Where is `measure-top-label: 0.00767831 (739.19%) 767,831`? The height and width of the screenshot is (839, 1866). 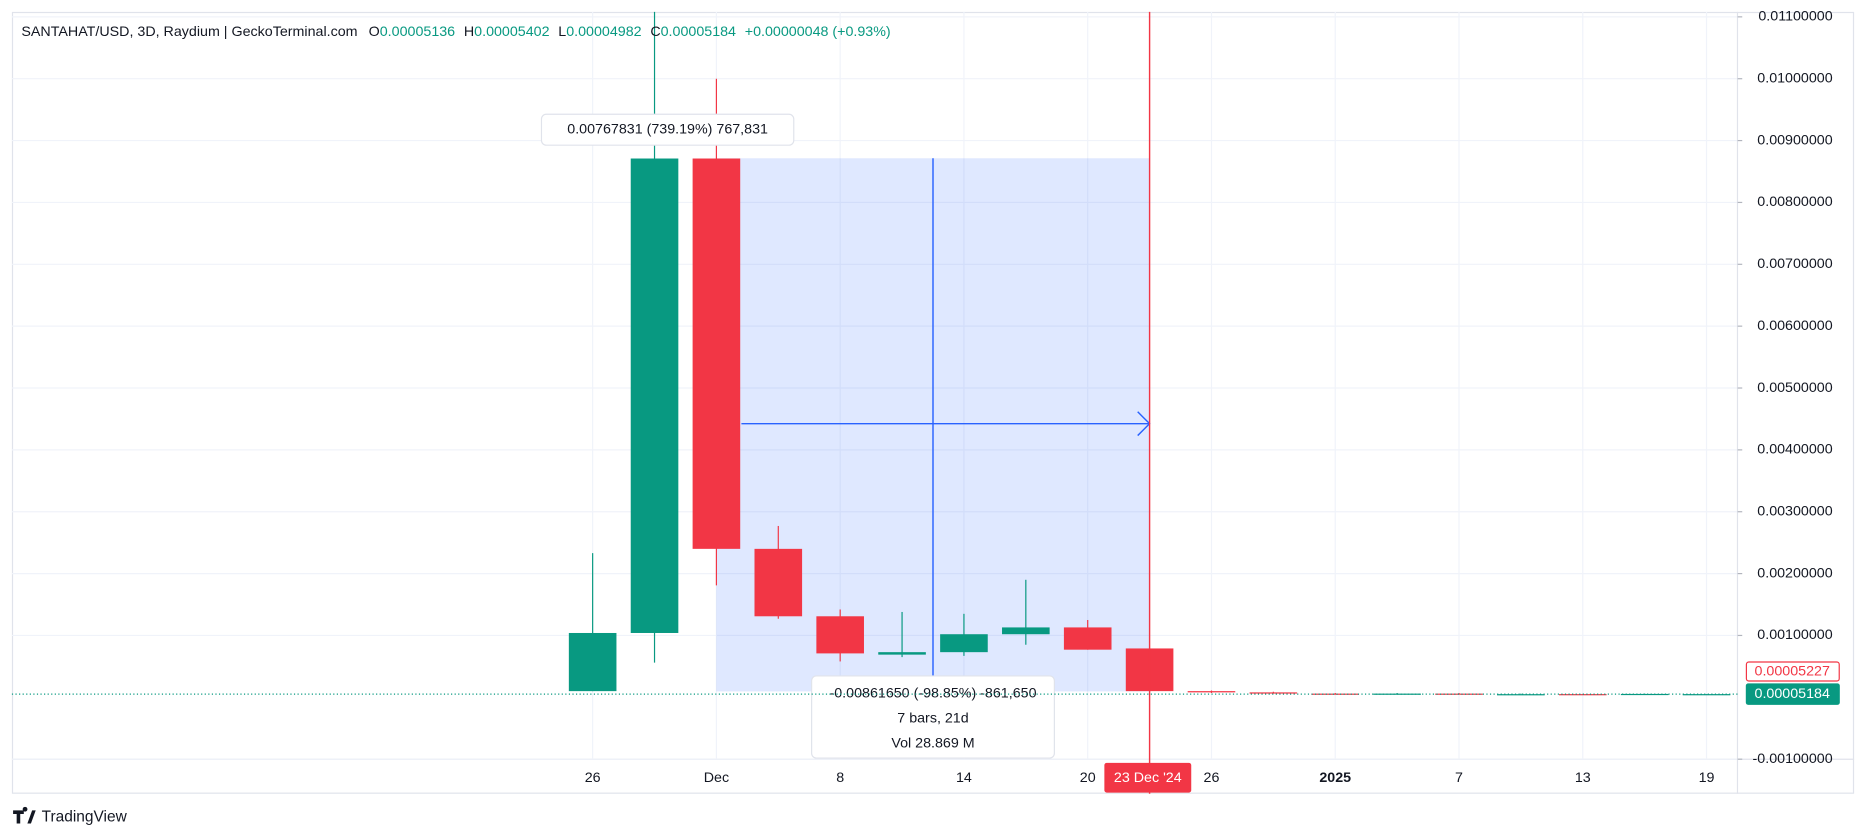
measure-top-label: 0.00767831 (739.19%) 767,831 is located at coordinates (667, 129).